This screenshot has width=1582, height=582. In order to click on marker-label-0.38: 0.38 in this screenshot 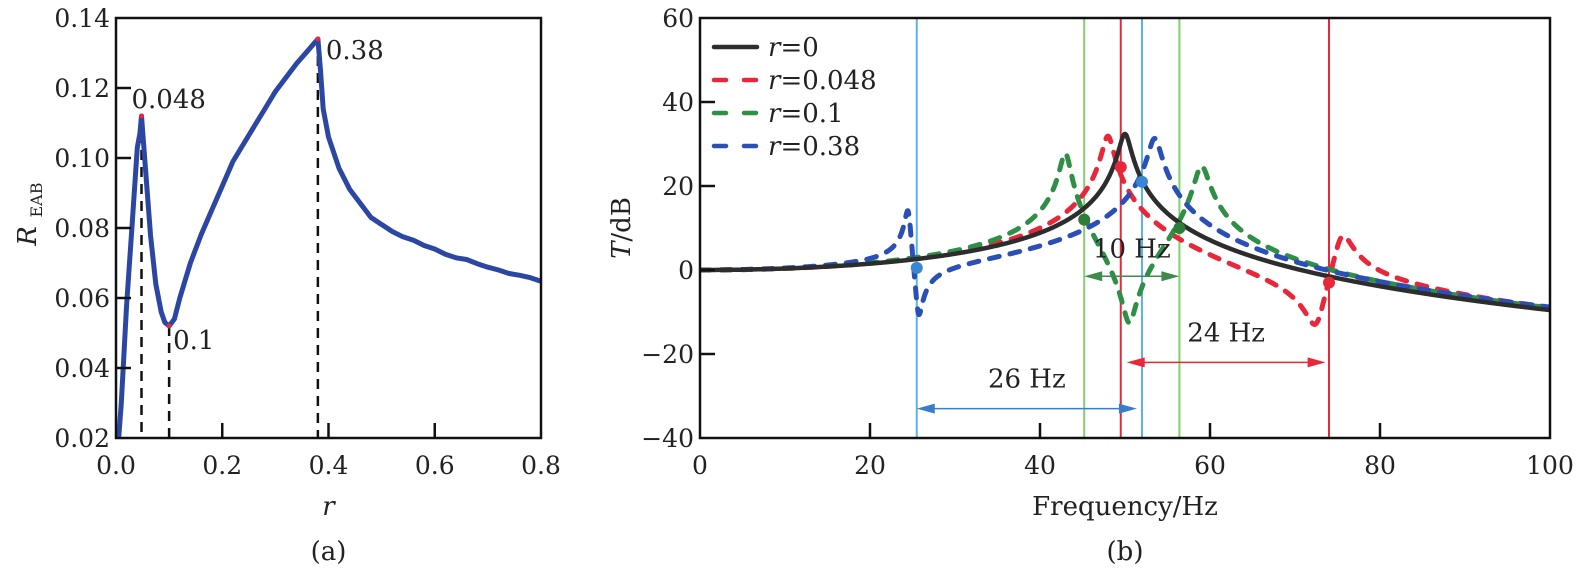, I will do `click(355, 51)`.